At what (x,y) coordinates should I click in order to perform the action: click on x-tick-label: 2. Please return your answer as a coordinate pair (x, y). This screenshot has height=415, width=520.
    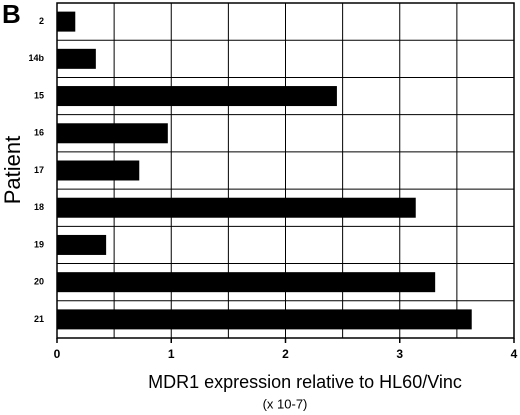
    Looking at the image, I should click on (285, 354).